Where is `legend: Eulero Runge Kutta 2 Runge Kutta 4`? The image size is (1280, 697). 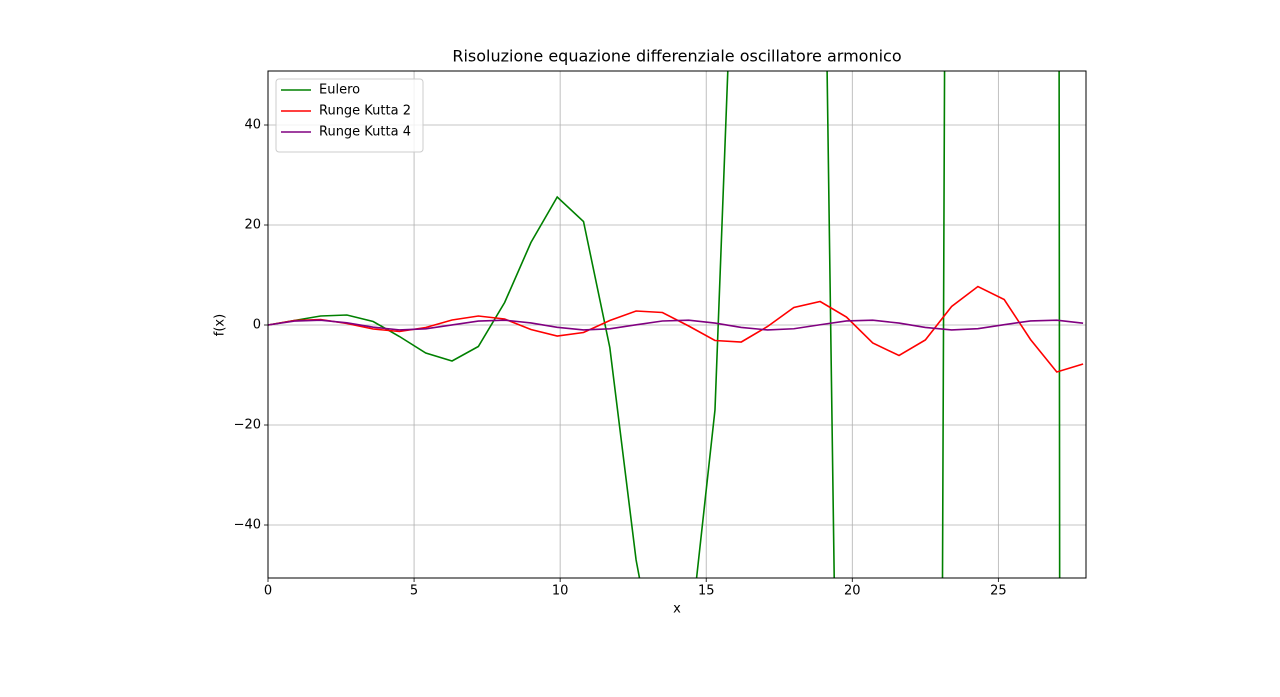
legend: Eulero Runge Kutta 2 Runge Kutta 4 is located at coordinates (349, 115).